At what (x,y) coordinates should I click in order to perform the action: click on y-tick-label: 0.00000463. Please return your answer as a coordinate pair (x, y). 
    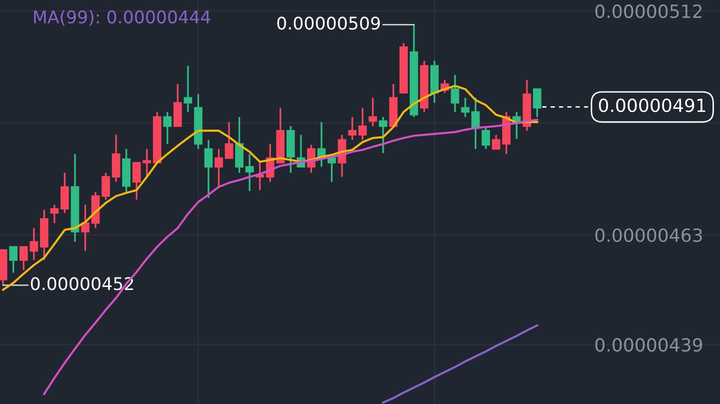
    Looking at the image, I should click on (648, 235).